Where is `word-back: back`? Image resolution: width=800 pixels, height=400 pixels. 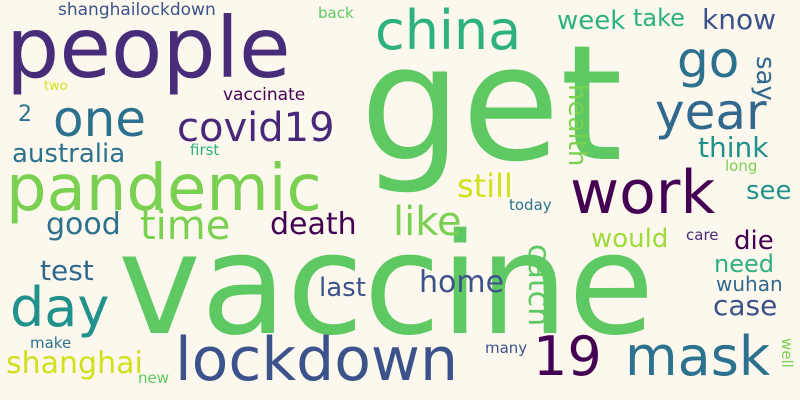
word-back: back is located at coordinates (336, 13).